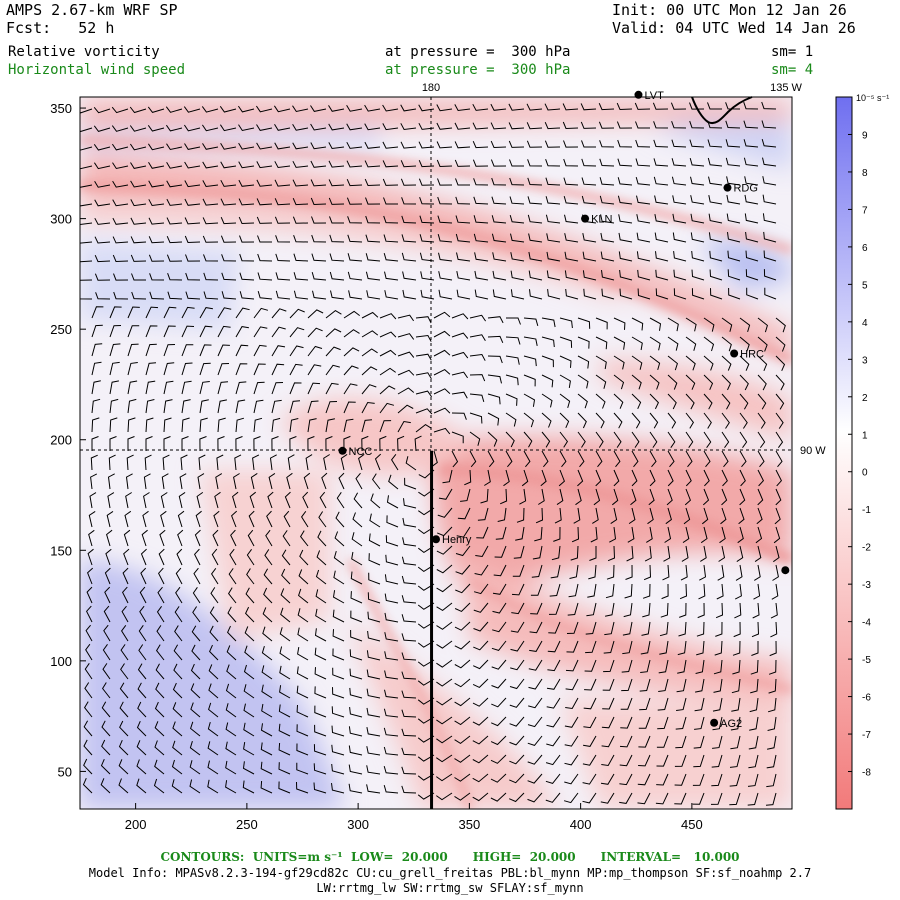 The width and height of the screenshot is (900, 900). I want to click on station-label: LVT, so click(654, 96).